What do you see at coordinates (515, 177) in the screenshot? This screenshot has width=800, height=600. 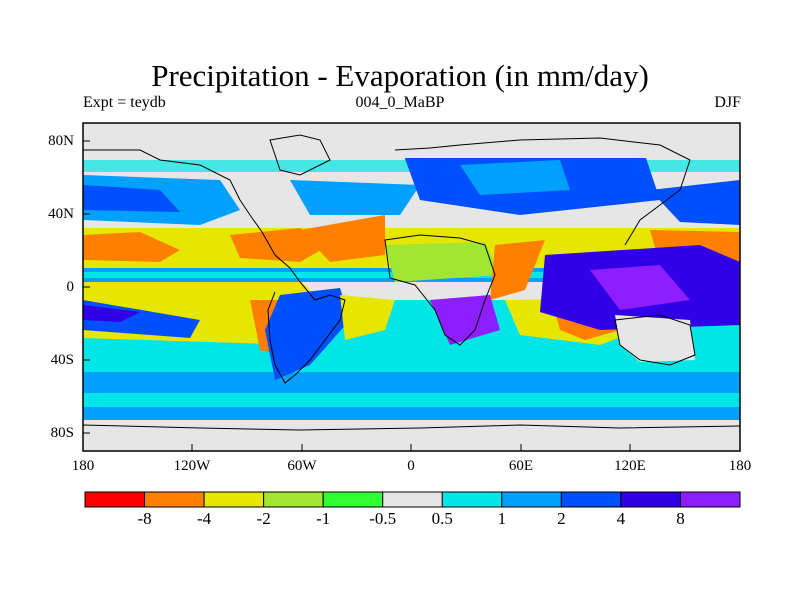 I see `eurasia-wet-inner` at bounding box center [515, 177].